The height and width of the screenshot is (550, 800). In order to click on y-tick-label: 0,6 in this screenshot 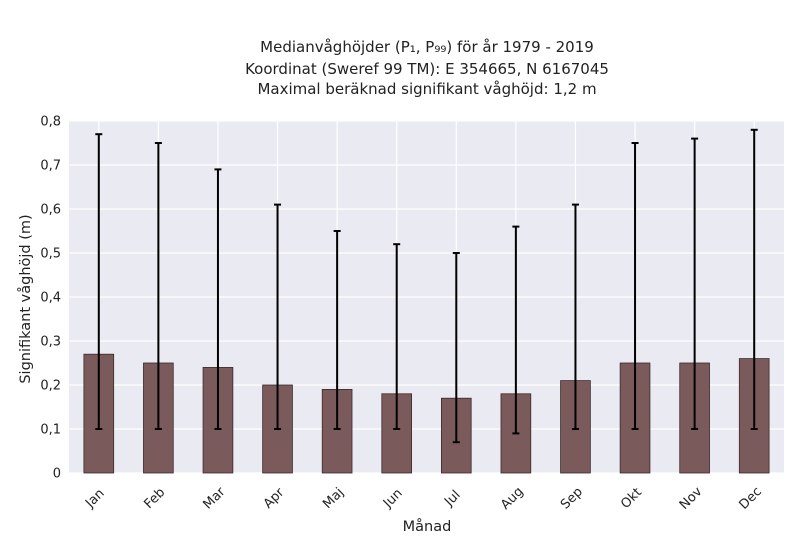, I will do `click(50, 210)`.